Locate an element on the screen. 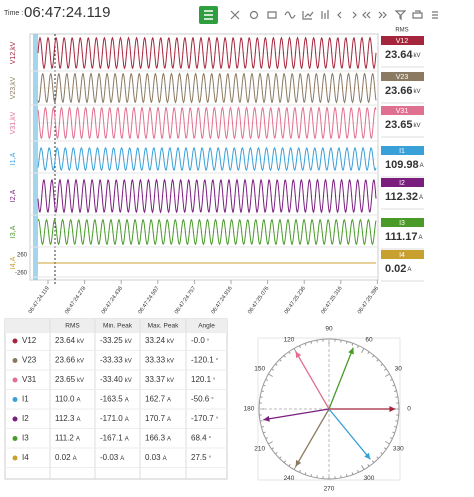 This screenshot has height=497, width=474. rms-value: 23.65kV is located at coordinates (403, 125).